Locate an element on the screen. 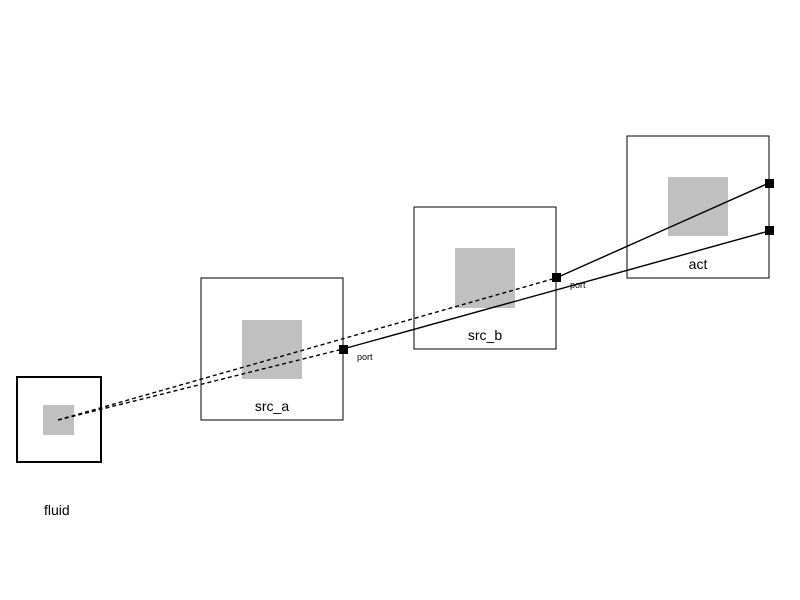 This screenshot has height=600, width=800. connection-src-a-act is located at coordinates (556, 290).